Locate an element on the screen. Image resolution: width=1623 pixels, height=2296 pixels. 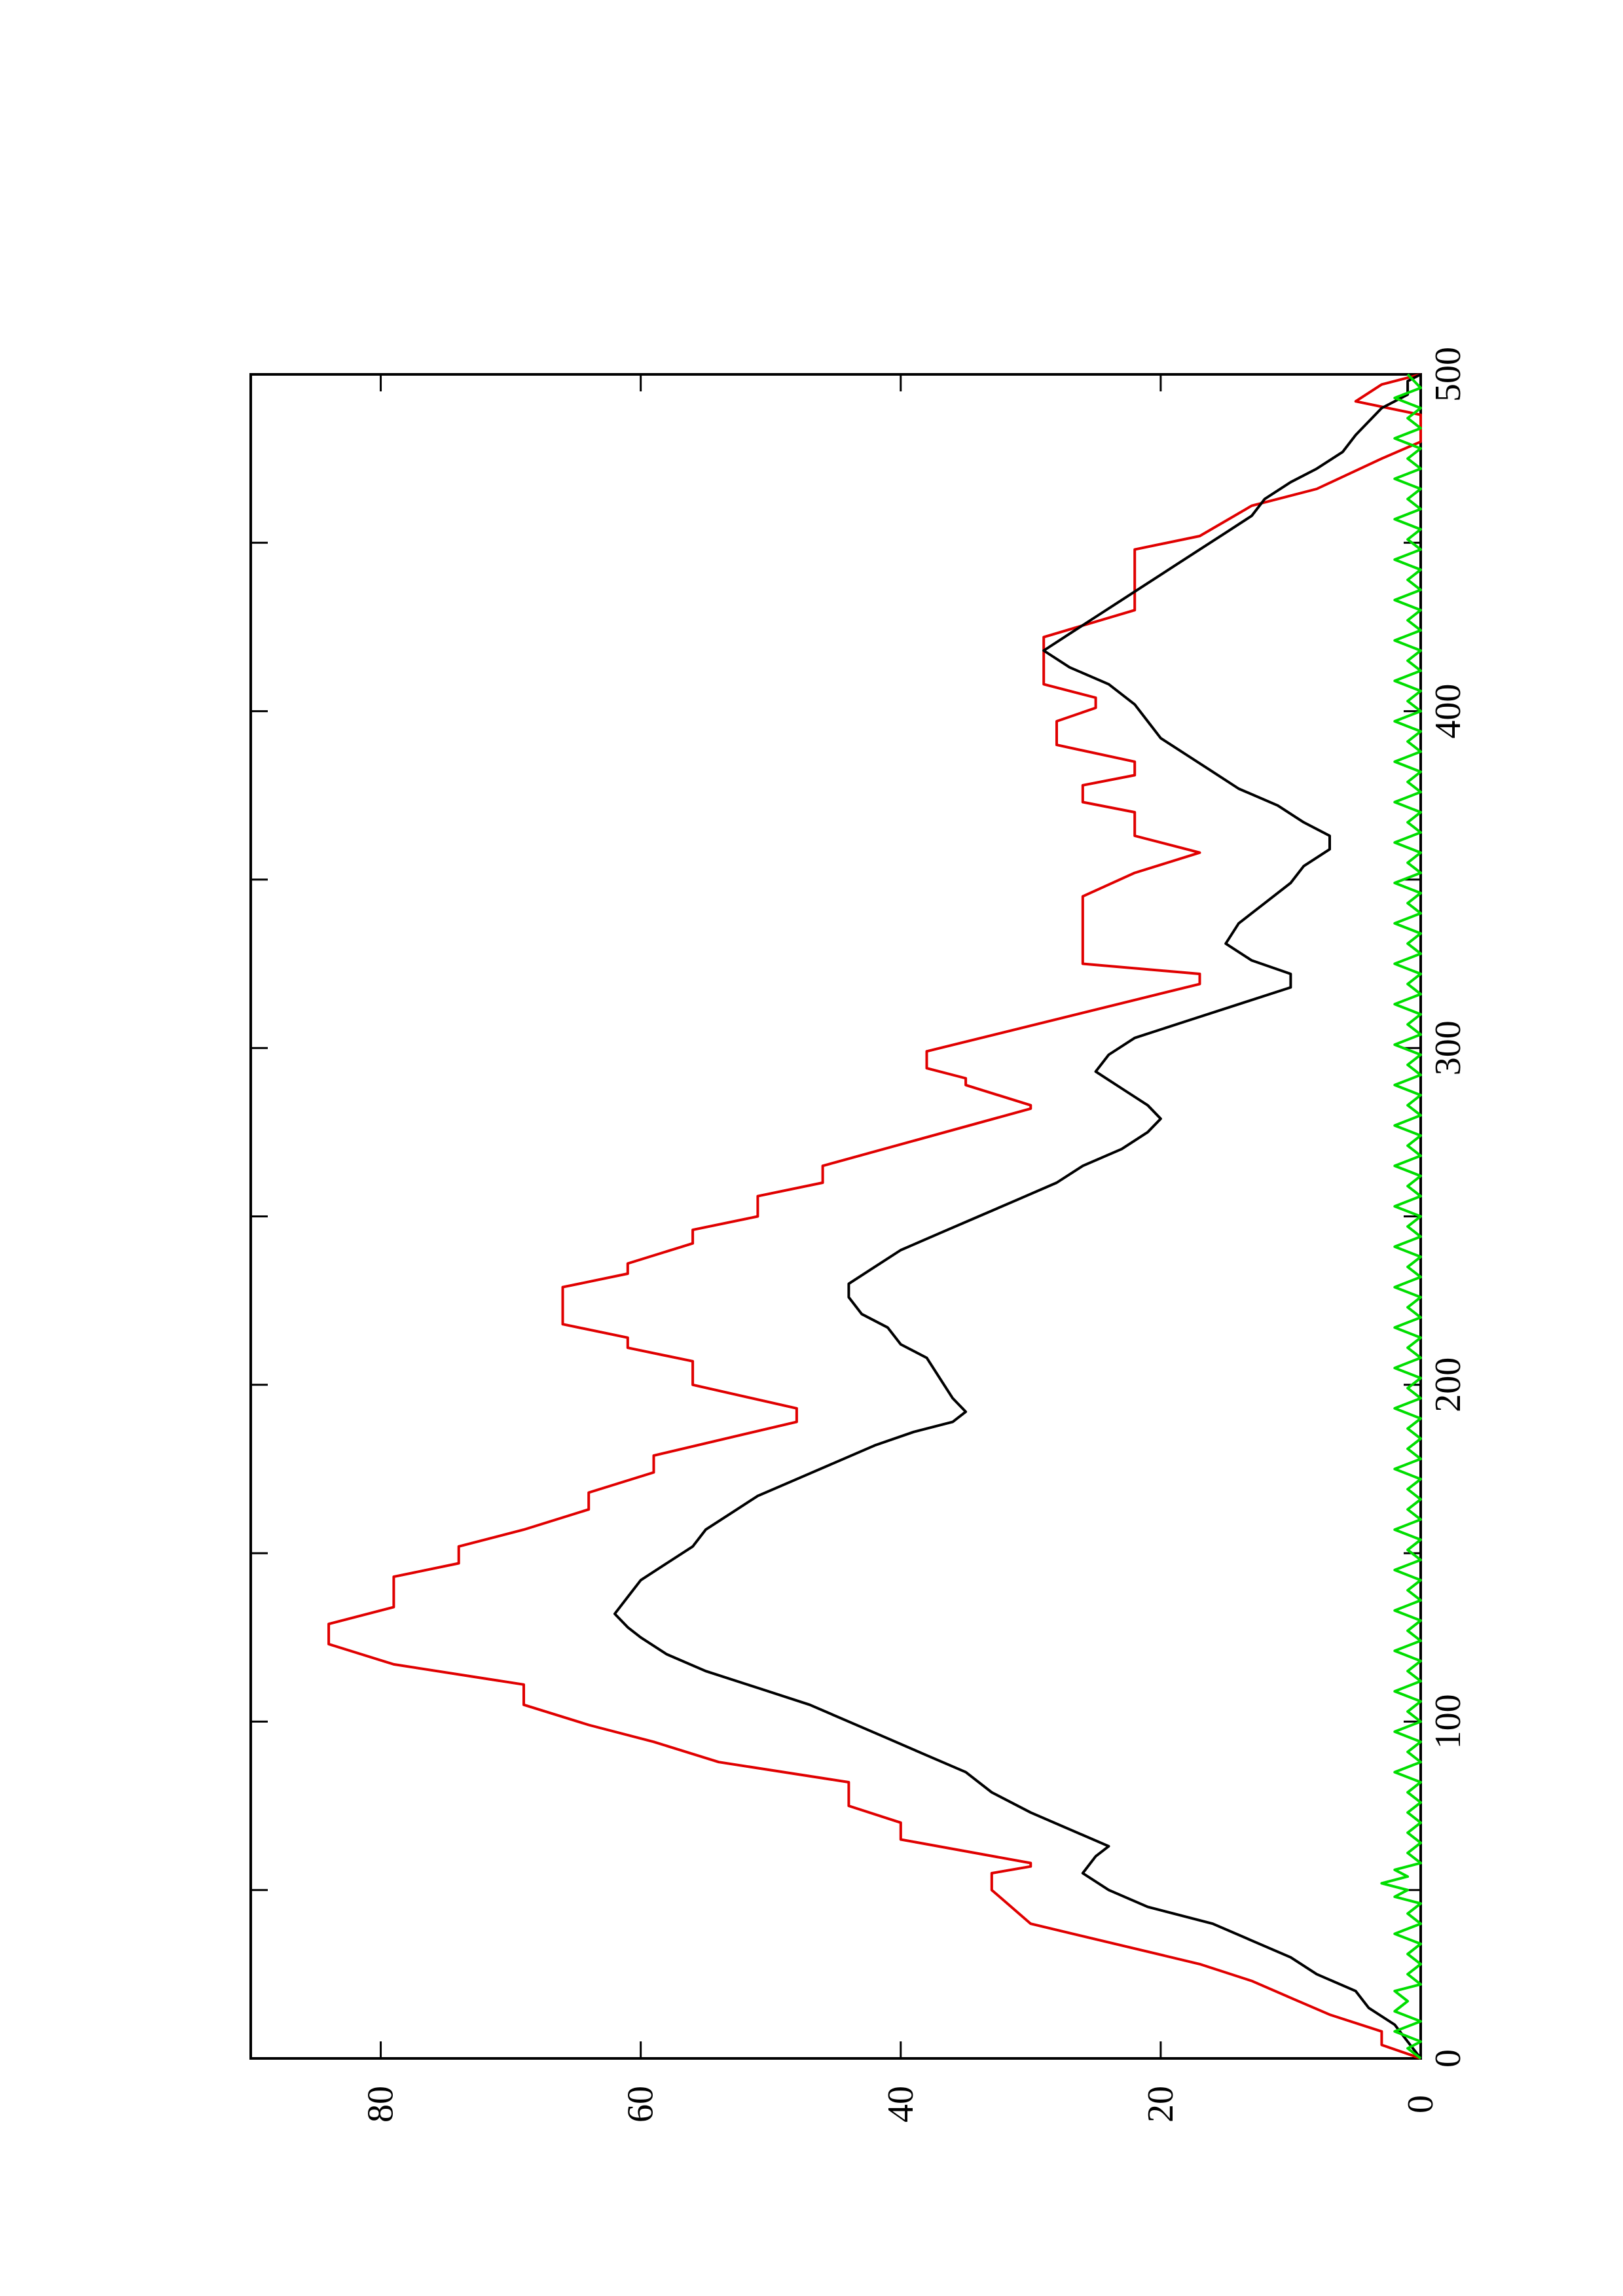
x-tick-label: 400 is located at coordinates (1448, 711).